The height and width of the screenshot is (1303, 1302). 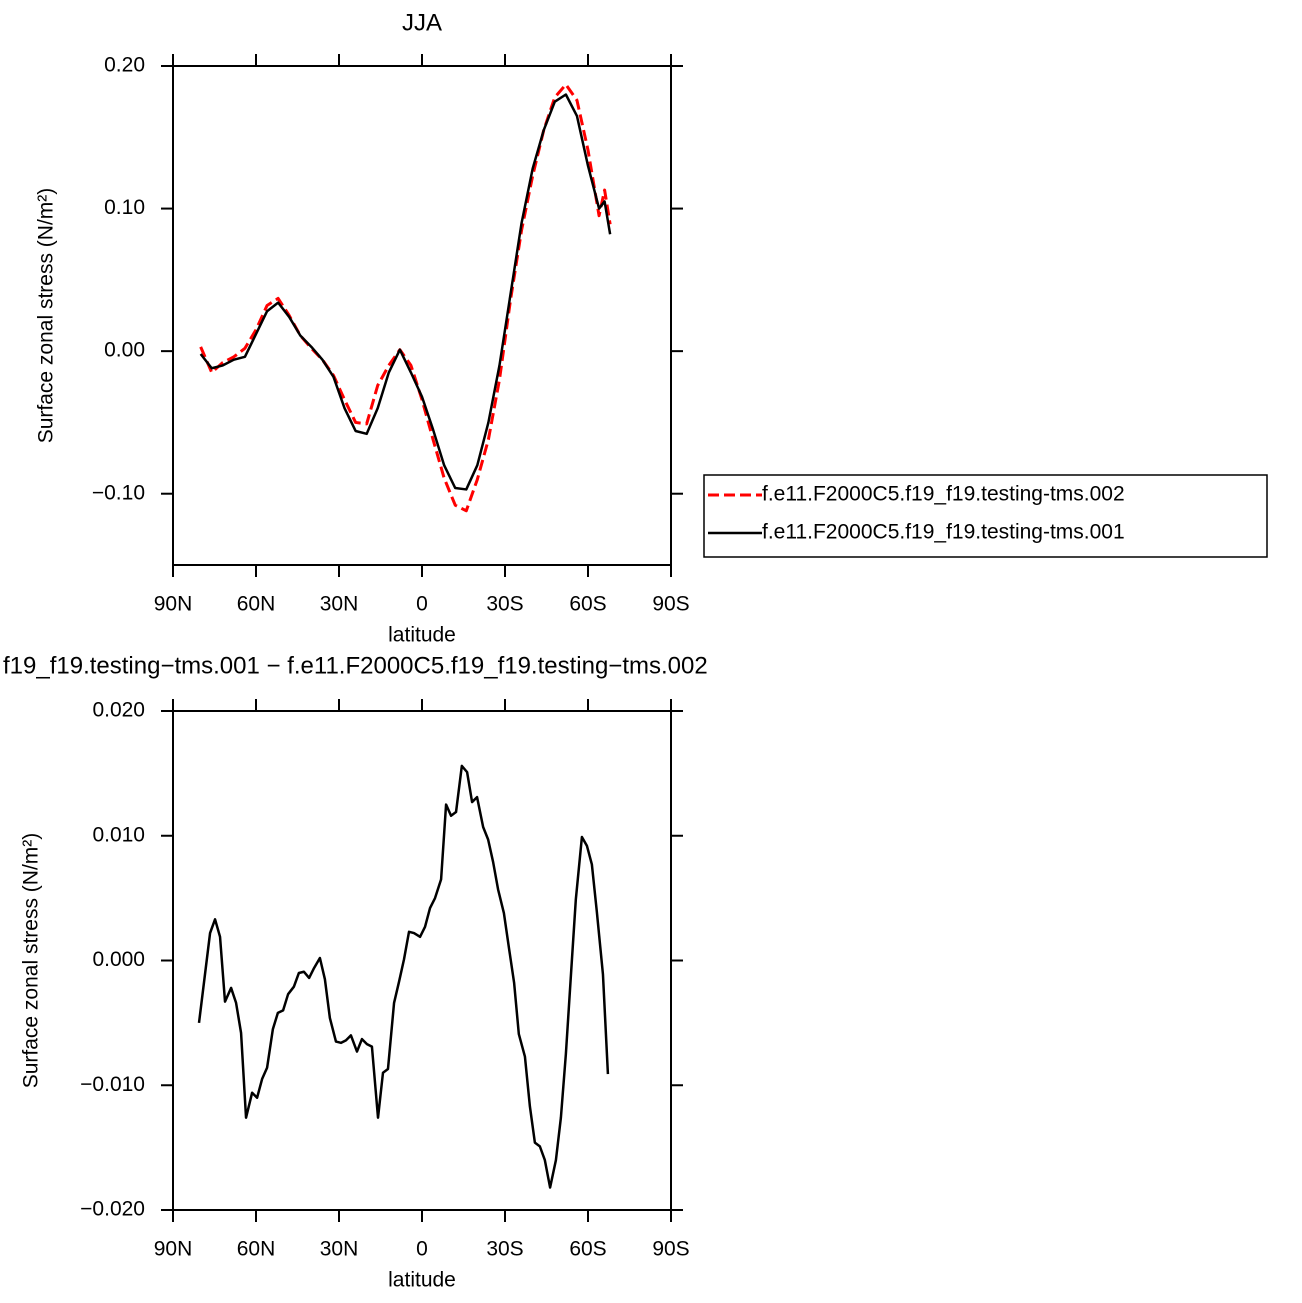 I want to click on chart-title: JJA, so click(x=422, y=22).